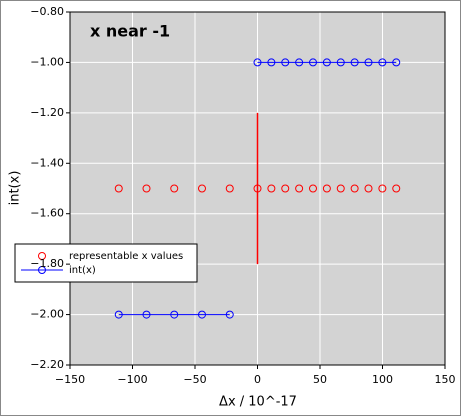  Describe the element at coordinates (47, 213) in the screenshot. I see `y-tick-label: −1.60` at that location.